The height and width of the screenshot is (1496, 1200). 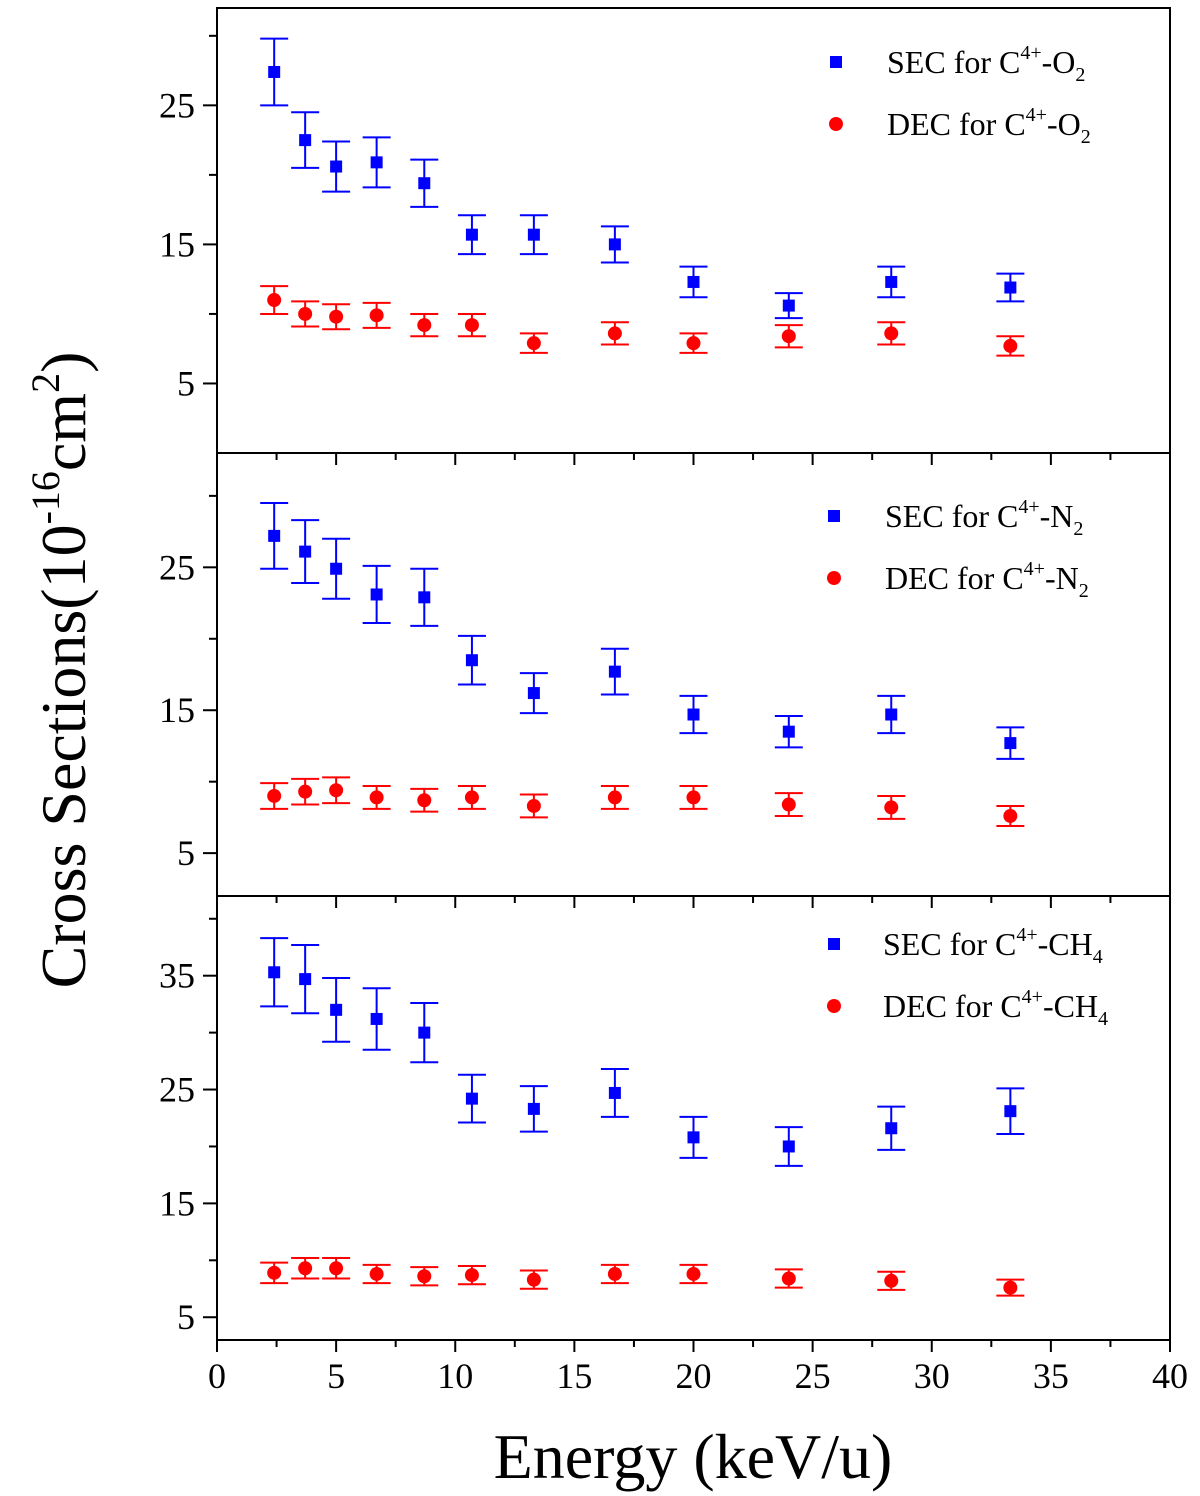 What do you see at coordinates (1170, 1376) in the screenshot?
I see `x-tick-label: 40` at bounding box center [1170, 1376].